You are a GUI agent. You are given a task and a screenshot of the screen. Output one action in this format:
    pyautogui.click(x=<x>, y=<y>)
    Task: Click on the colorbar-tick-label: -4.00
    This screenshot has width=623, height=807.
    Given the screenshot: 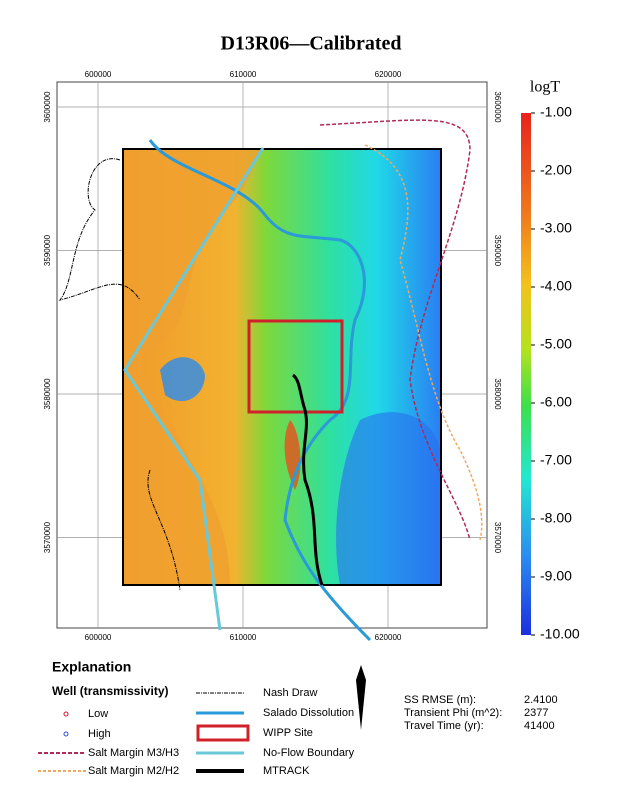 What is the action you would take?
    pyautogui.click(x=556, y=286)
    